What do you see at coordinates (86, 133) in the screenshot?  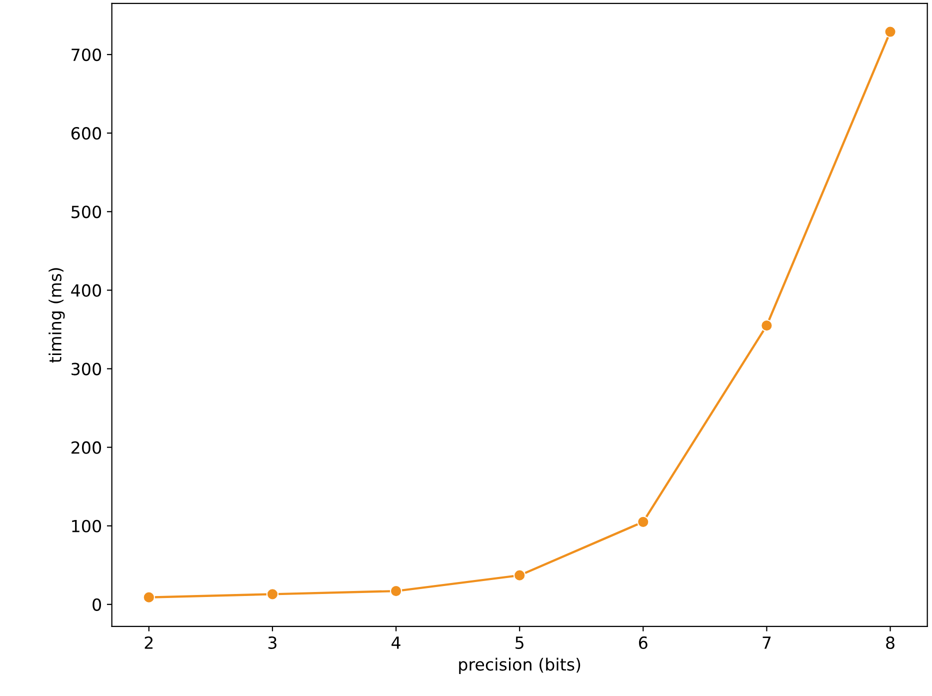 I see `y-tick-label: 600` at bounding box center [86, 133].